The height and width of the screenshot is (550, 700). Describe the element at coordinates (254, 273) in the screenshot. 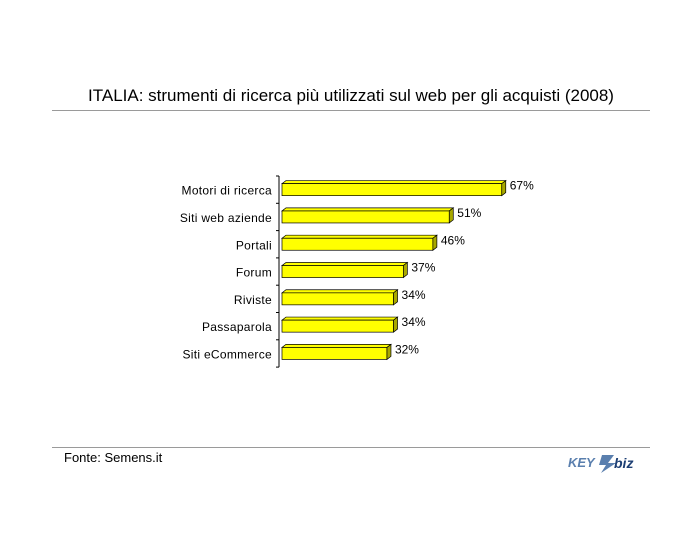

I see `category-label: Forum` at that location.